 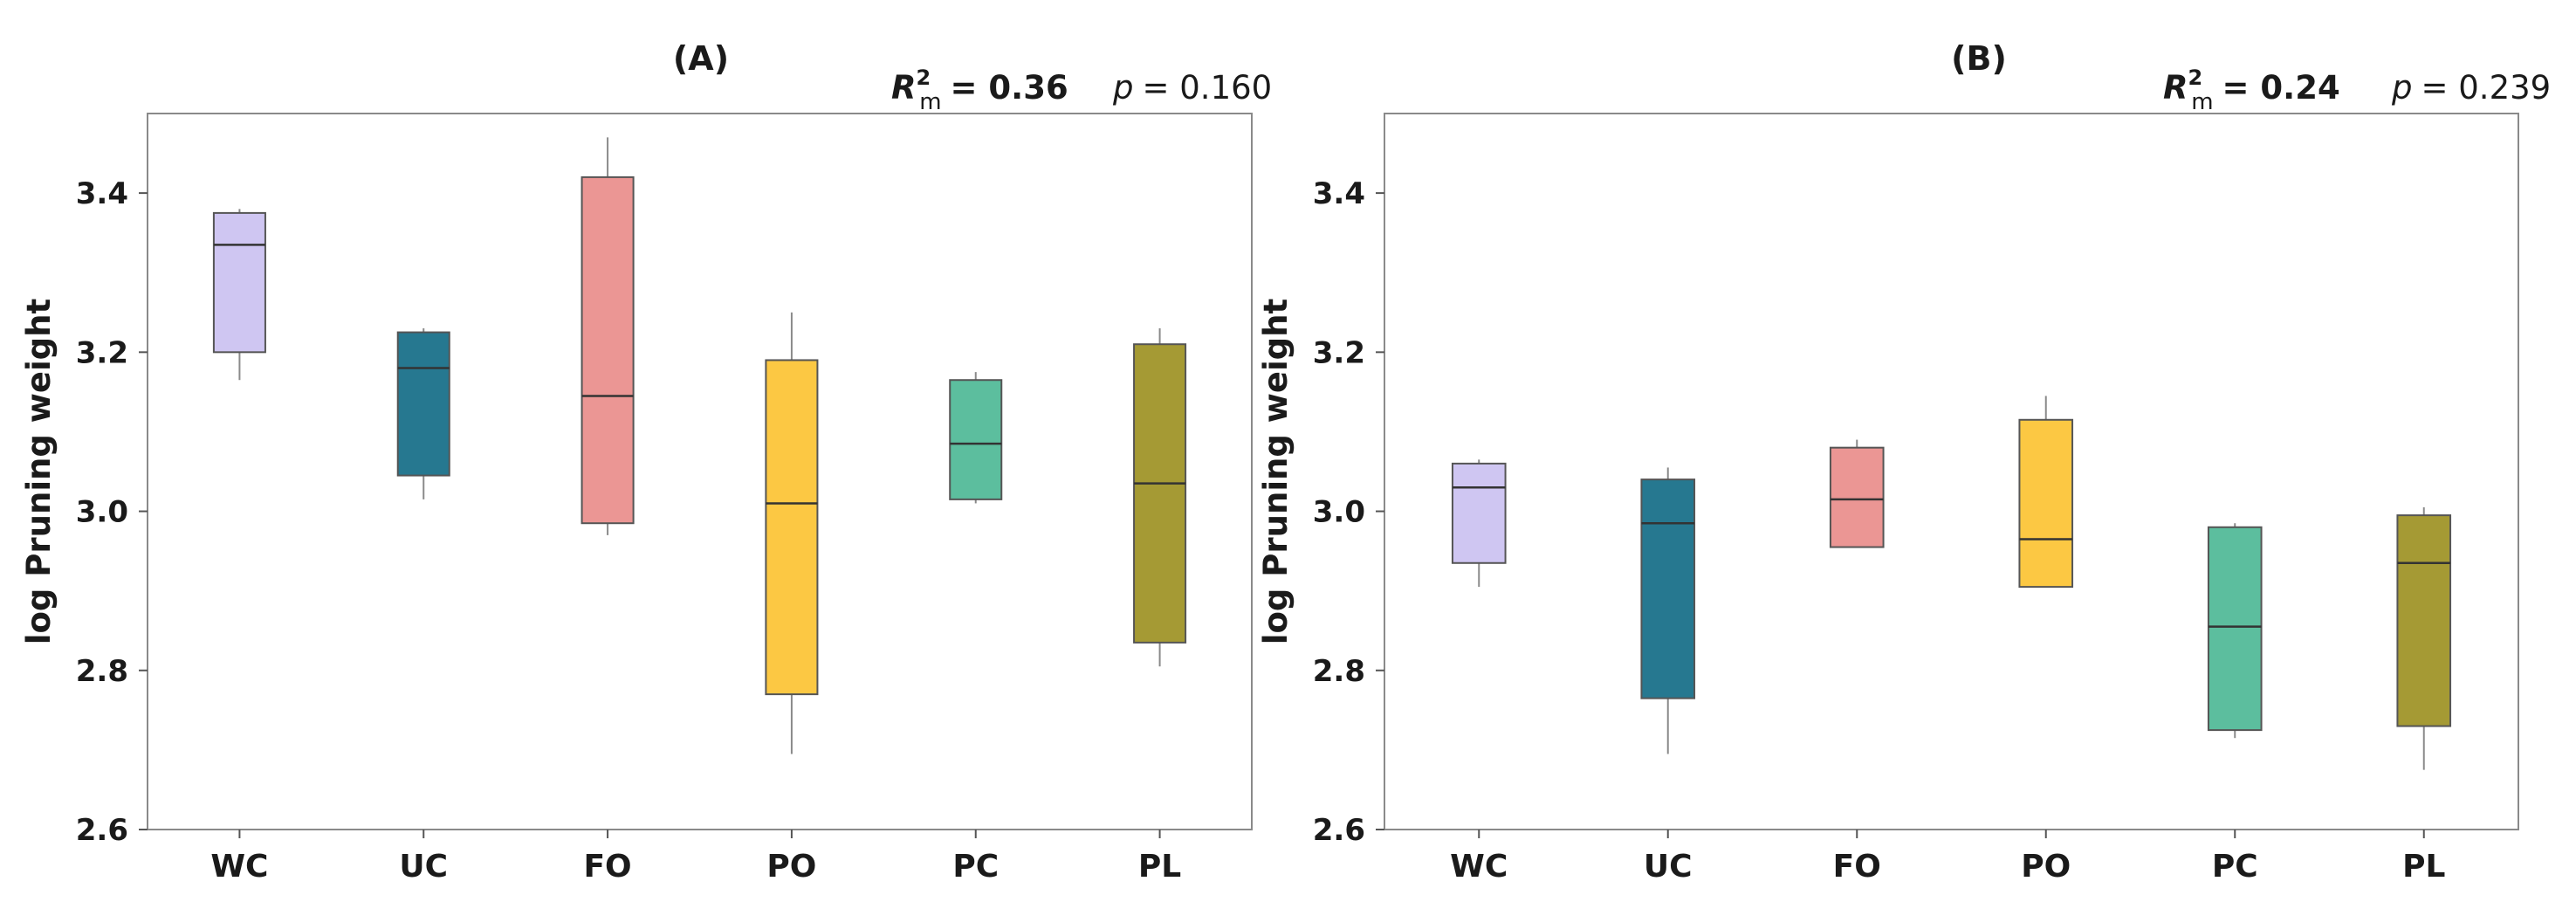 I want to click on panel-title: (B), so click(x=1979, y=58).